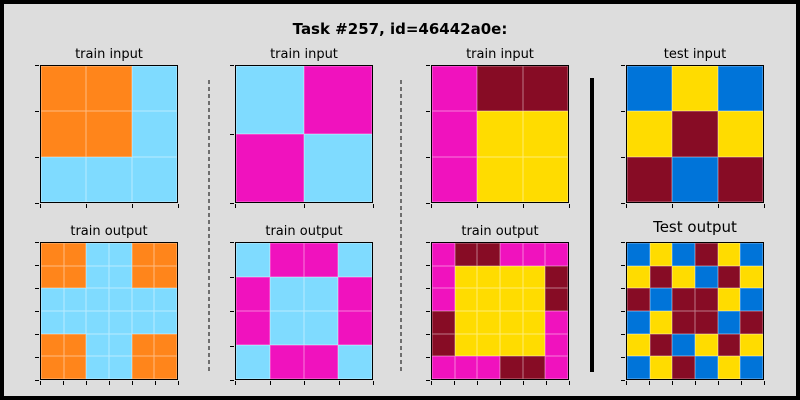  I want to click on panel-label: Test output, so click(695, 227).